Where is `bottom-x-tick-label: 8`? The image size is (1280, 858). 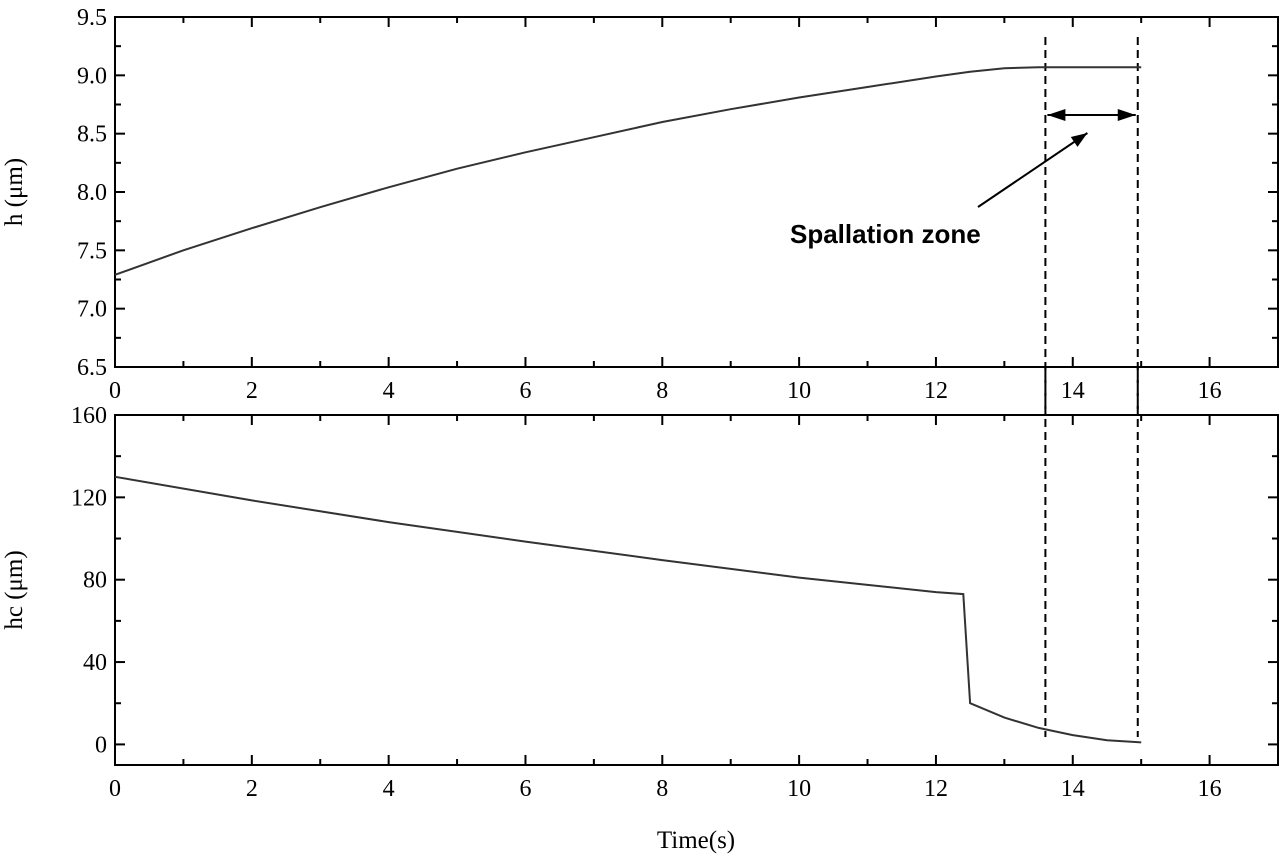
bottom-x-tick-label: 8 is located at coordinates (662, 789).